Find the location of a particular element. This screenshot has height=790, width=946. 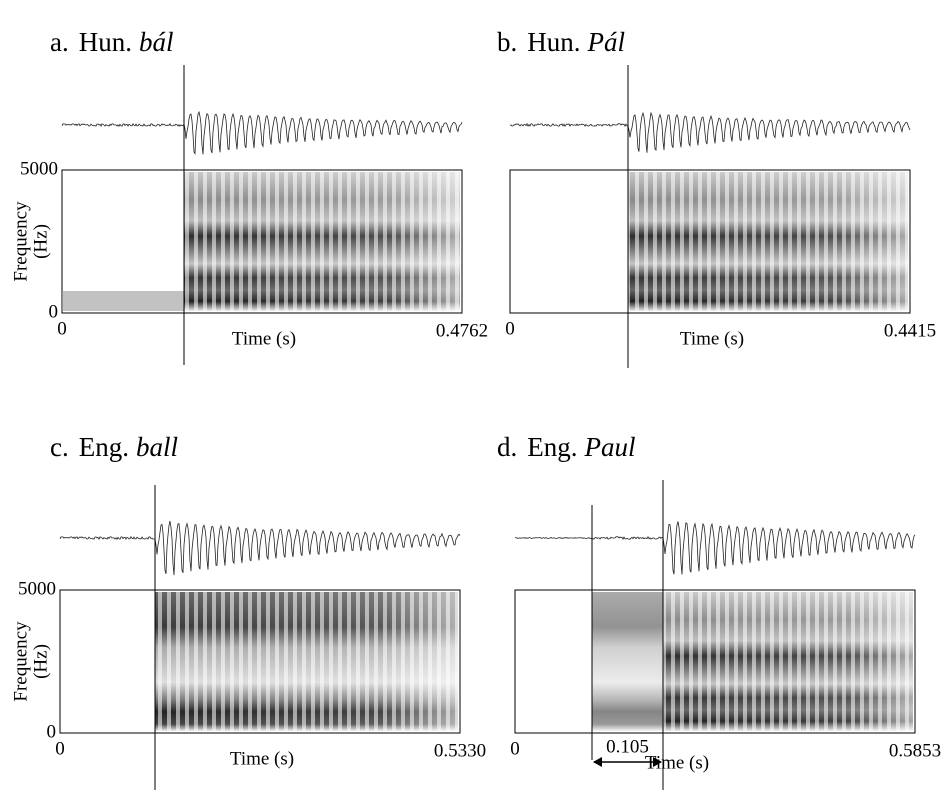

word: ball is located at coordinates (157, 447).